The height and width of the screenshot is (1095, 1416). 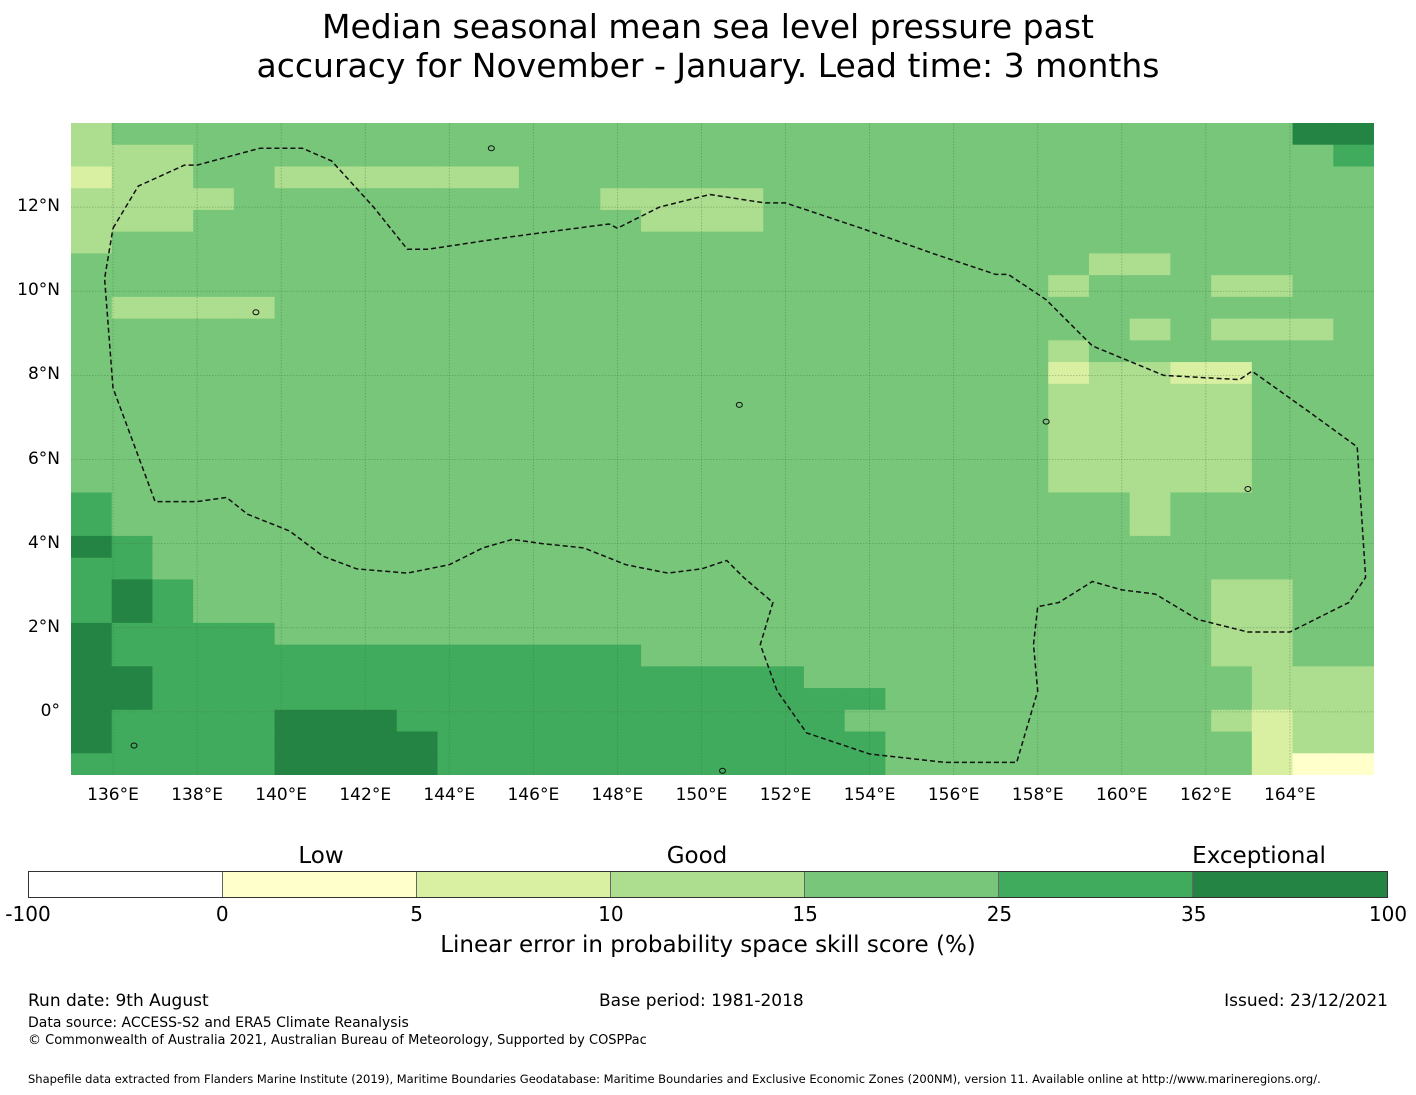 I want to click on island-outline, so click(x=1046, y=421).